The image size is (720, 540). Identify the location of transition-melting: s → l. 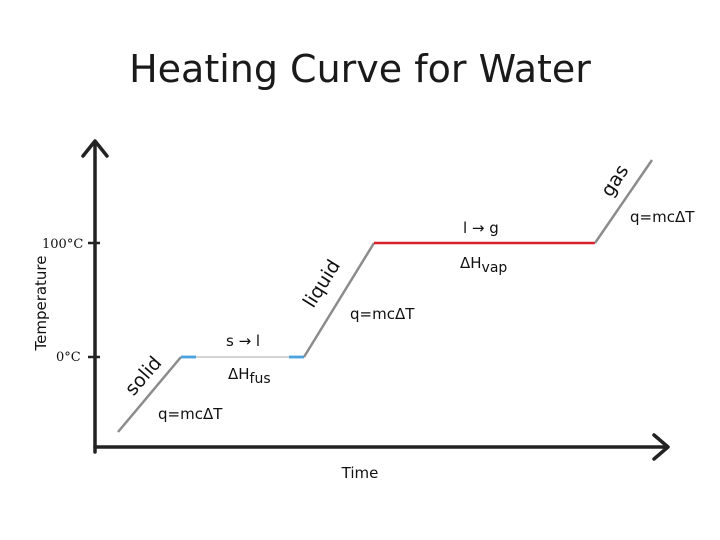
(243, 341).